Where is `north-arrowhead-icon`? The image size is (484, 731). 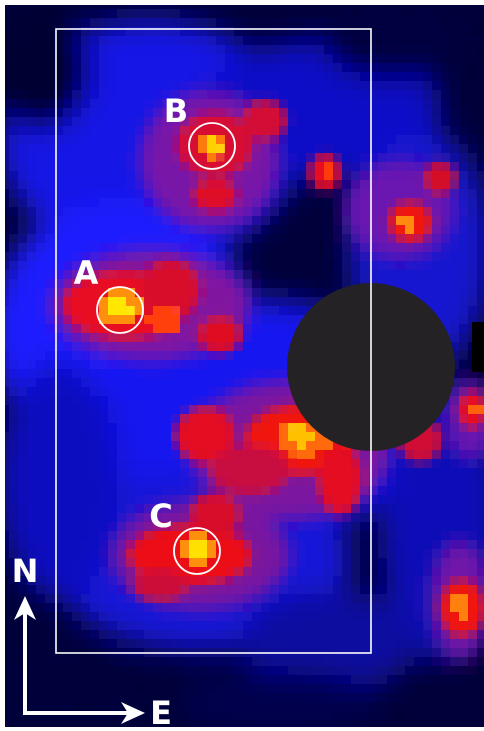
north-arrowhead-icon is located at coordinates (25, 608).